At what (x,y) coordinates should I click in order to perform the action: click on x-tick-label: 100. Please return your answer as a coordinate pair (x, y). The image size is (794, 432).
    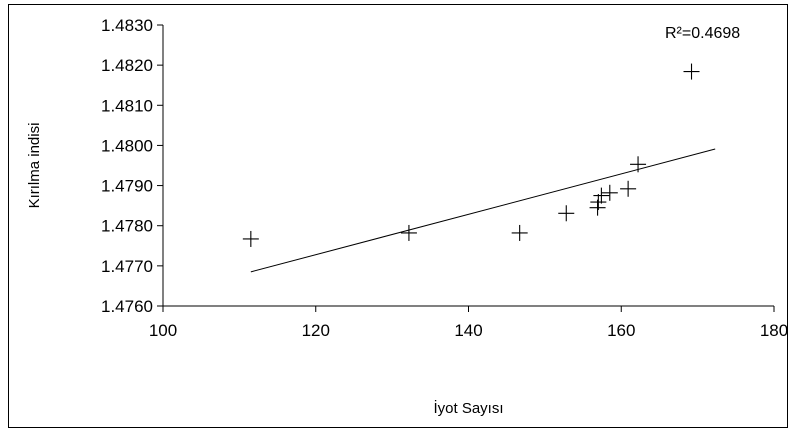
    Looking at the image, I should click on (163, 330).